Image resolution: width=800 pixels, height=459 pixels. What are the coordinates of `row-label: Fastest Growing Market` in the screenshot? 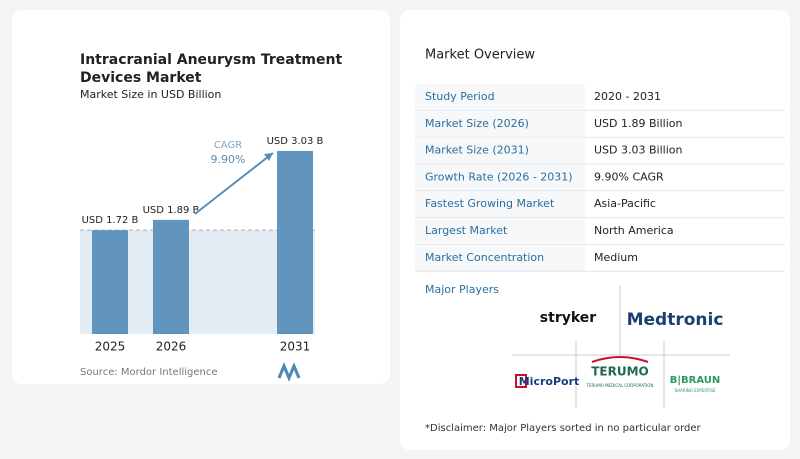 It's located at (490, 203).